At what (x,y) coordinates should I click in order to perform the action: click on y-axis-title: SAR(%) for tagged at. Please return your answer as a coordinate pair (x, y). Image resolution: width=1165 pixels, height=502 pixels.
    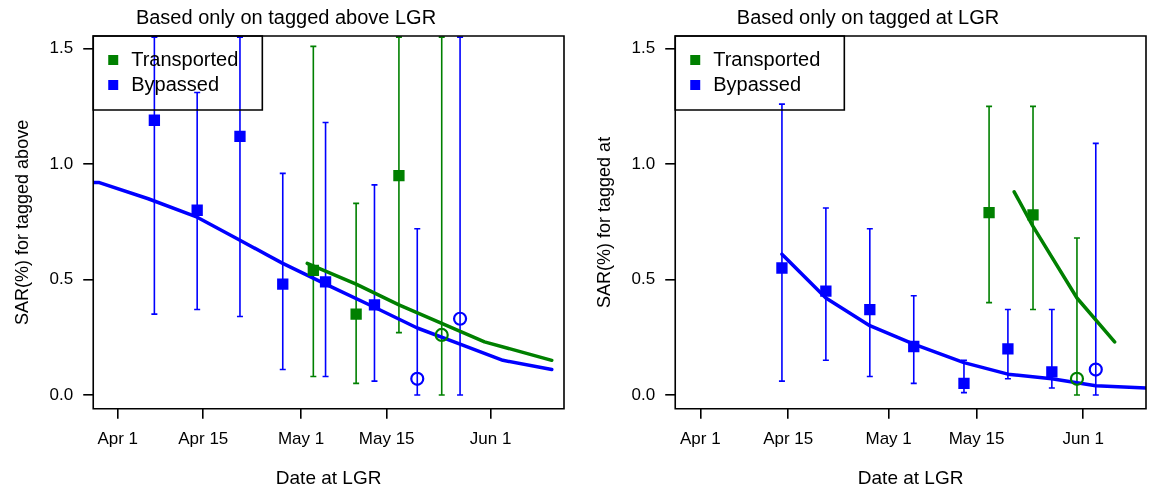
    Looking at the image, I should click on (603, 222).